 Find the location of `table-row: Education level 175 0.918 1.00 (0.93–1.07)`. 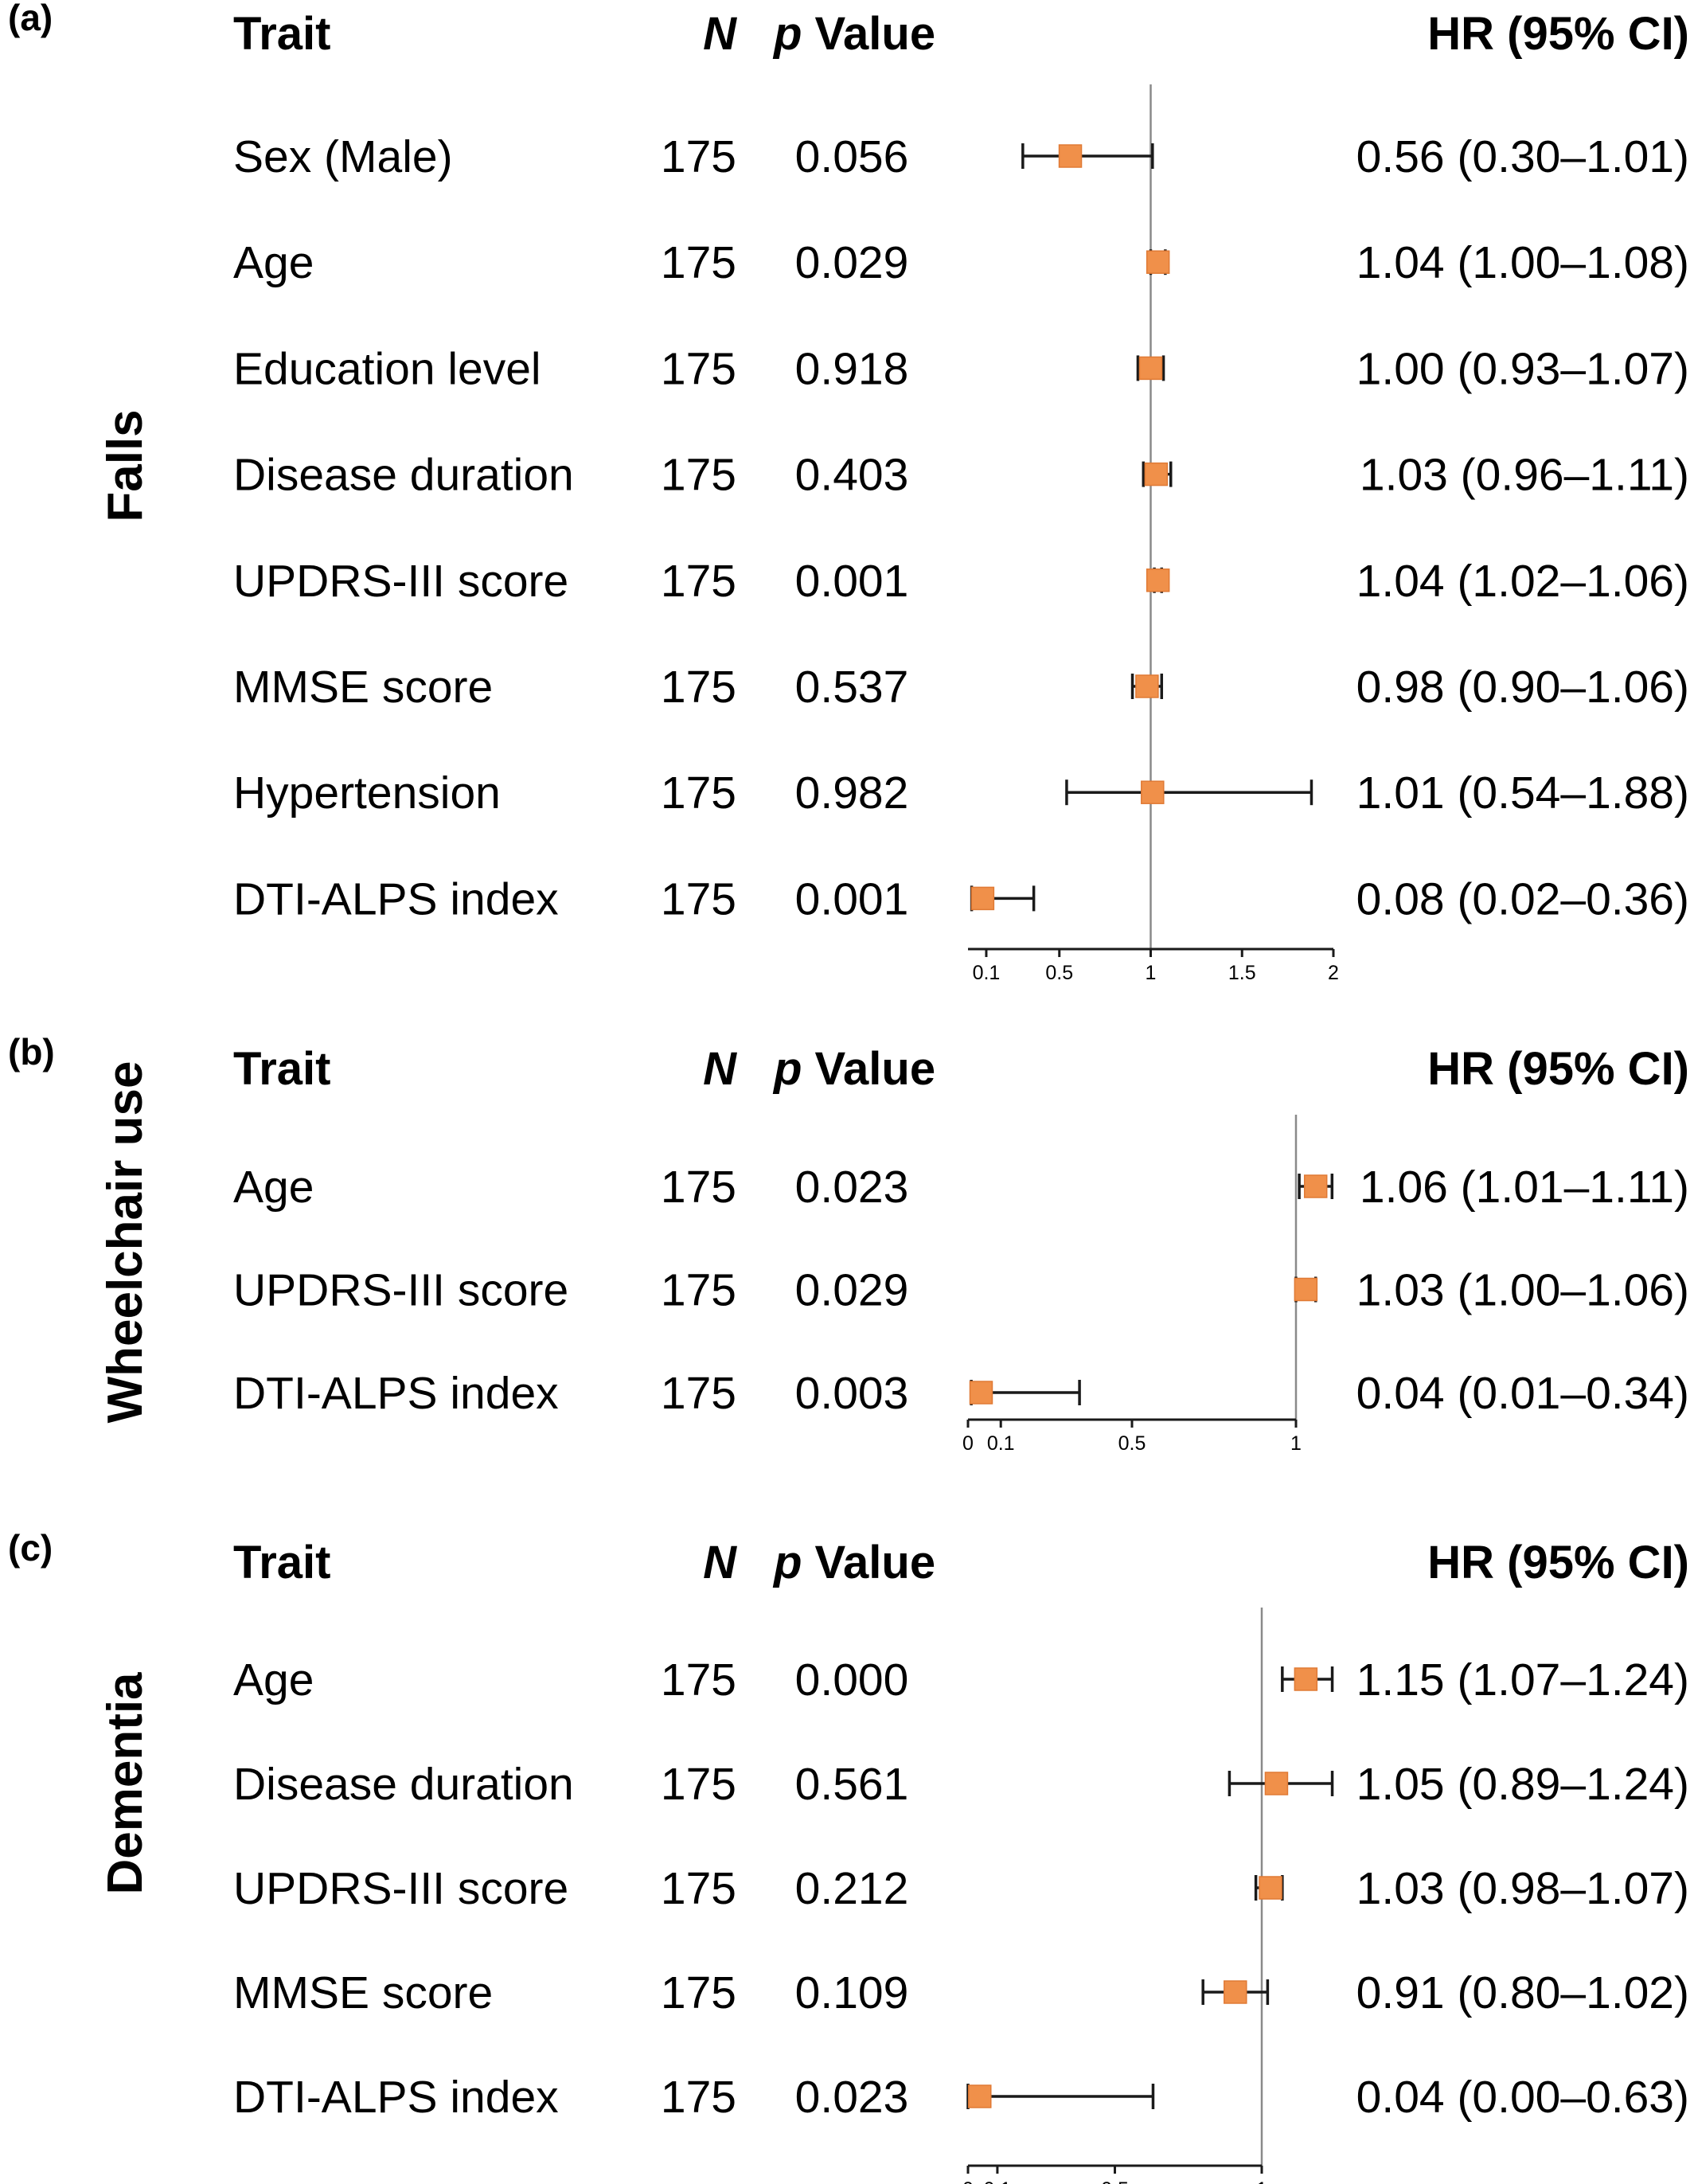

table-row: Education level 175 0.918 1.00 (0.93–1.07) is located at coordinates (961, 368).